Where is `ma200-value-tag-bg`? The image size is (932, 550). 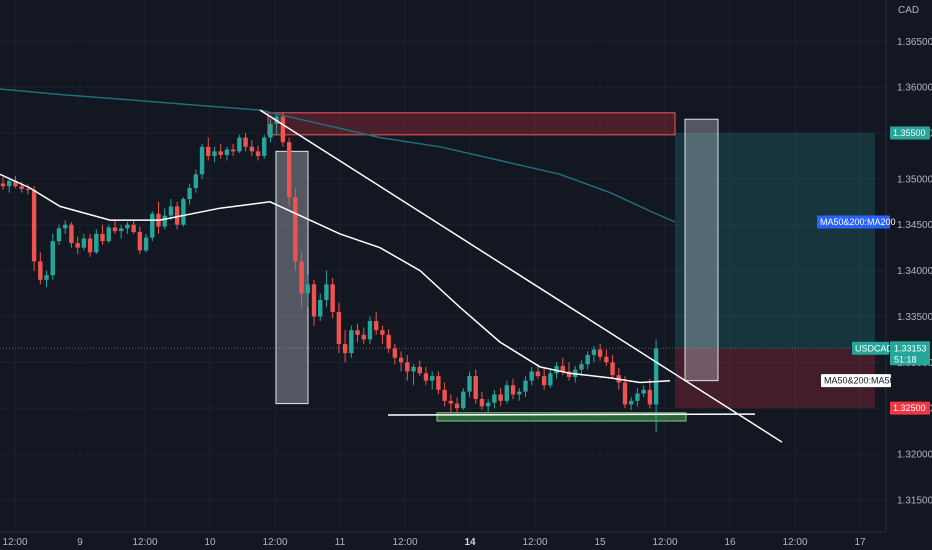
ma200-value-tag-bg is located at coordinates (853, 222).